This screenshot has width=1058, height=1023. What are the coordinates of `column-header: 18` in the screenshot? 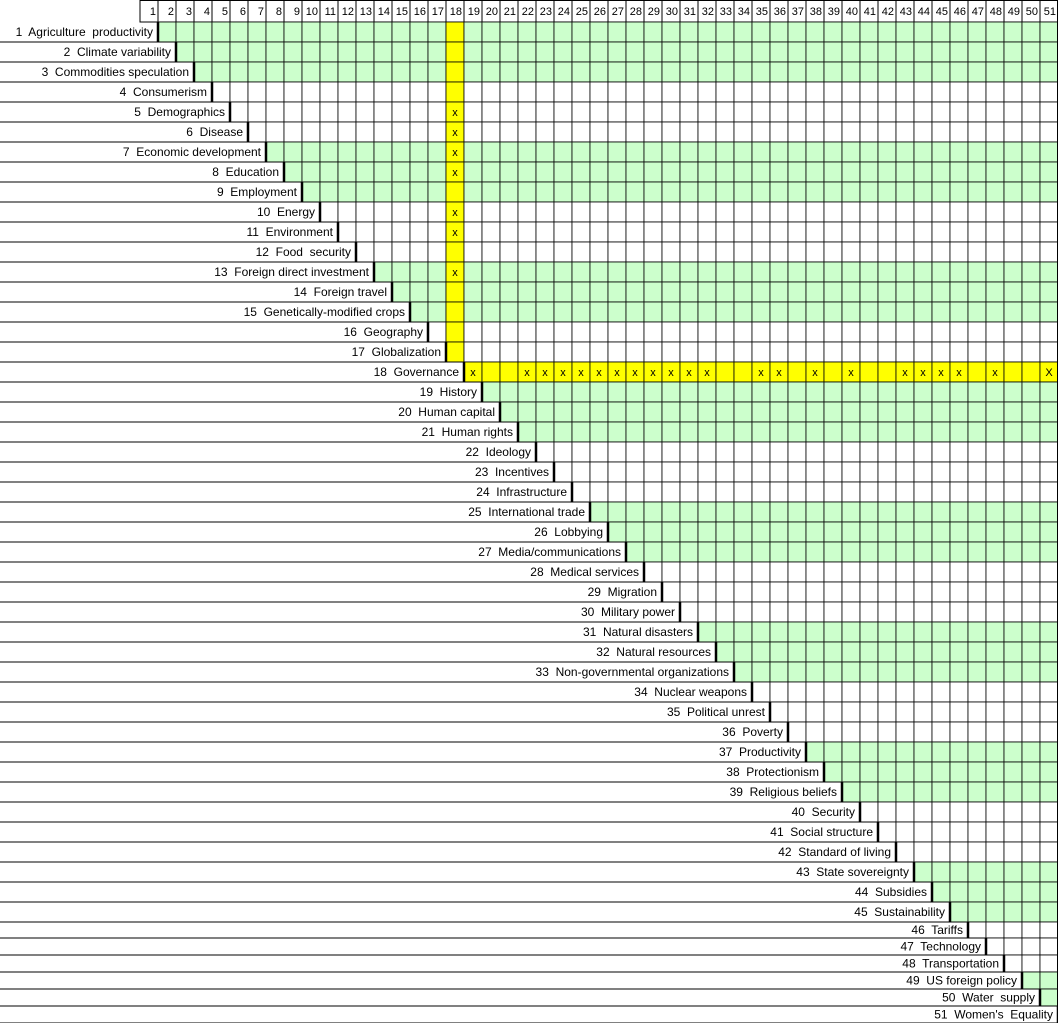 It's located at (456, 12).